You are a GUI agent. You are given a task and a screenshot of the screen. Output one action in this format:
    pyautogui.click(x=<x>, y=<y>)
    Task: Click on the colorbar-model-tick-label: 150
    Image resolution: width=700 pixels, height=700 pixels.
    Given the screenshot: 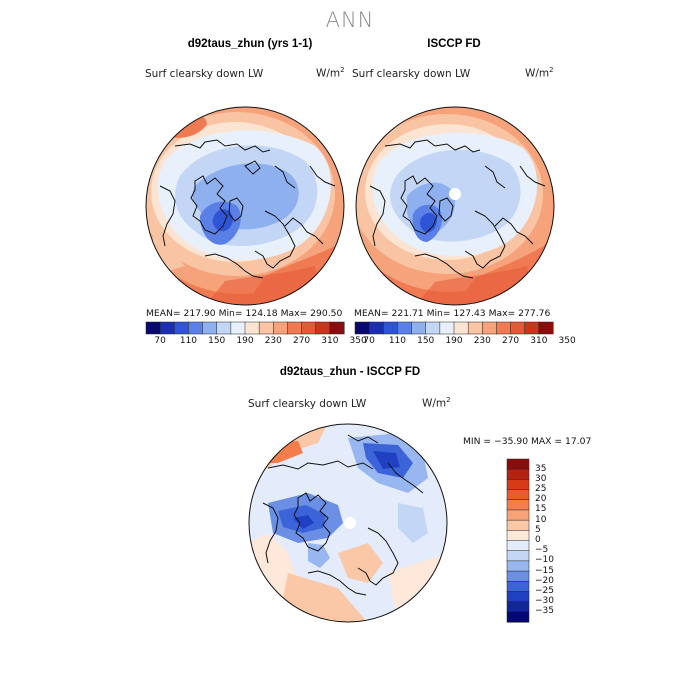 What is the action you would take?
    pyautogui.click(x=217, y=341)
    